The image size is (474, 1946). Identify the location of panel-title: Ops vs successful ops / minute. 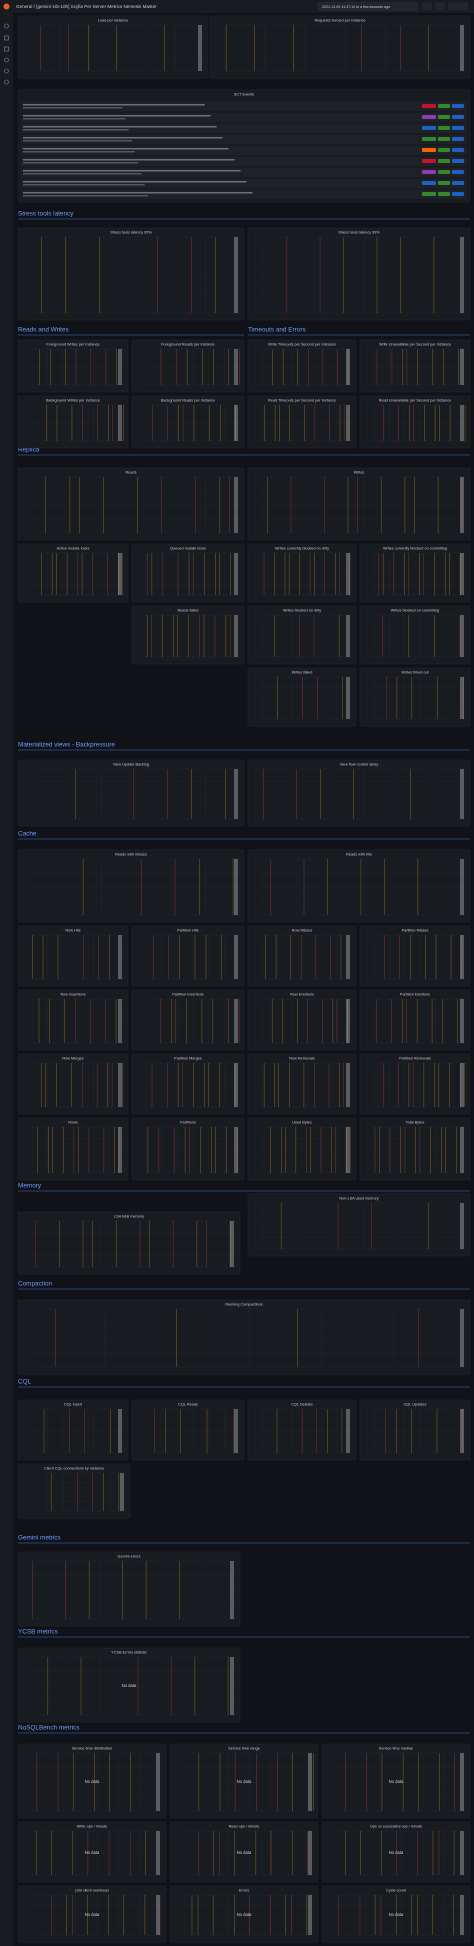
(396, 1827).